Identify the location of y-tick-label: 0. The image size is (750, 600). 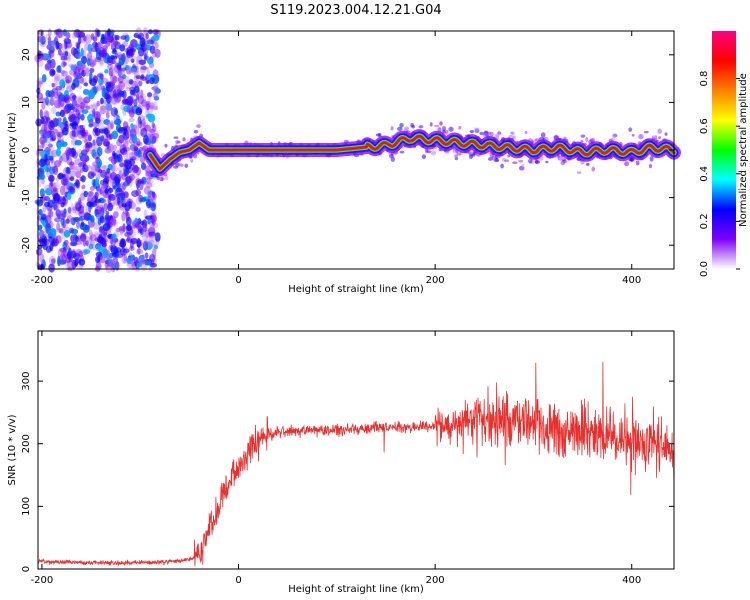
(26, 150).